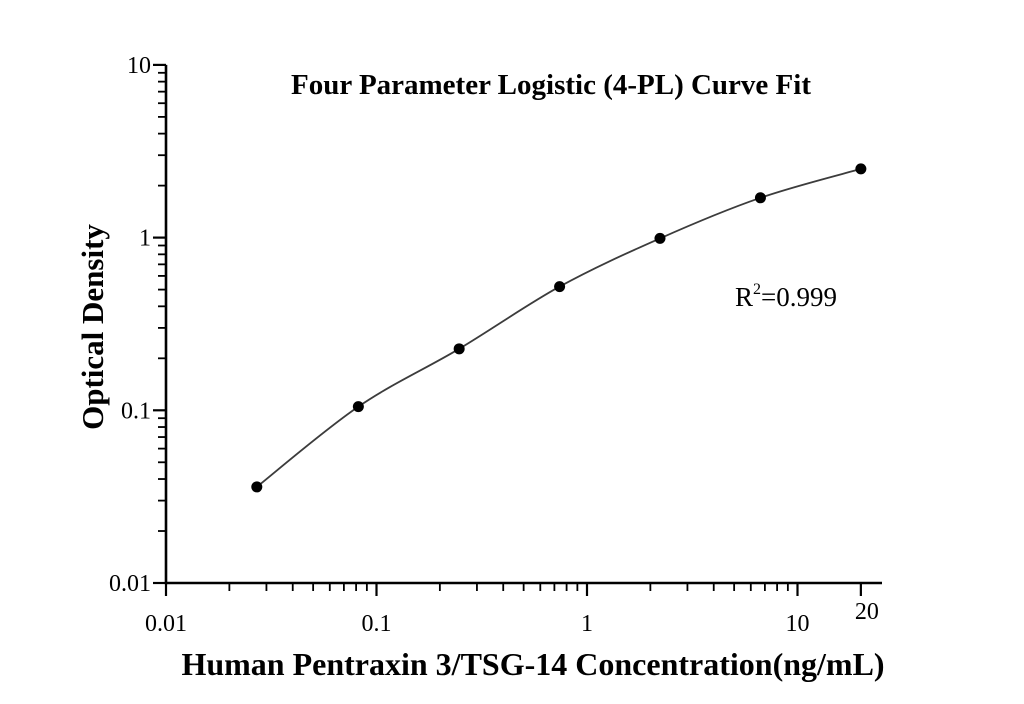  Describe the element at coordinates (587, 624) in the screenshot. I see `x-tick-label: 1` at that location.